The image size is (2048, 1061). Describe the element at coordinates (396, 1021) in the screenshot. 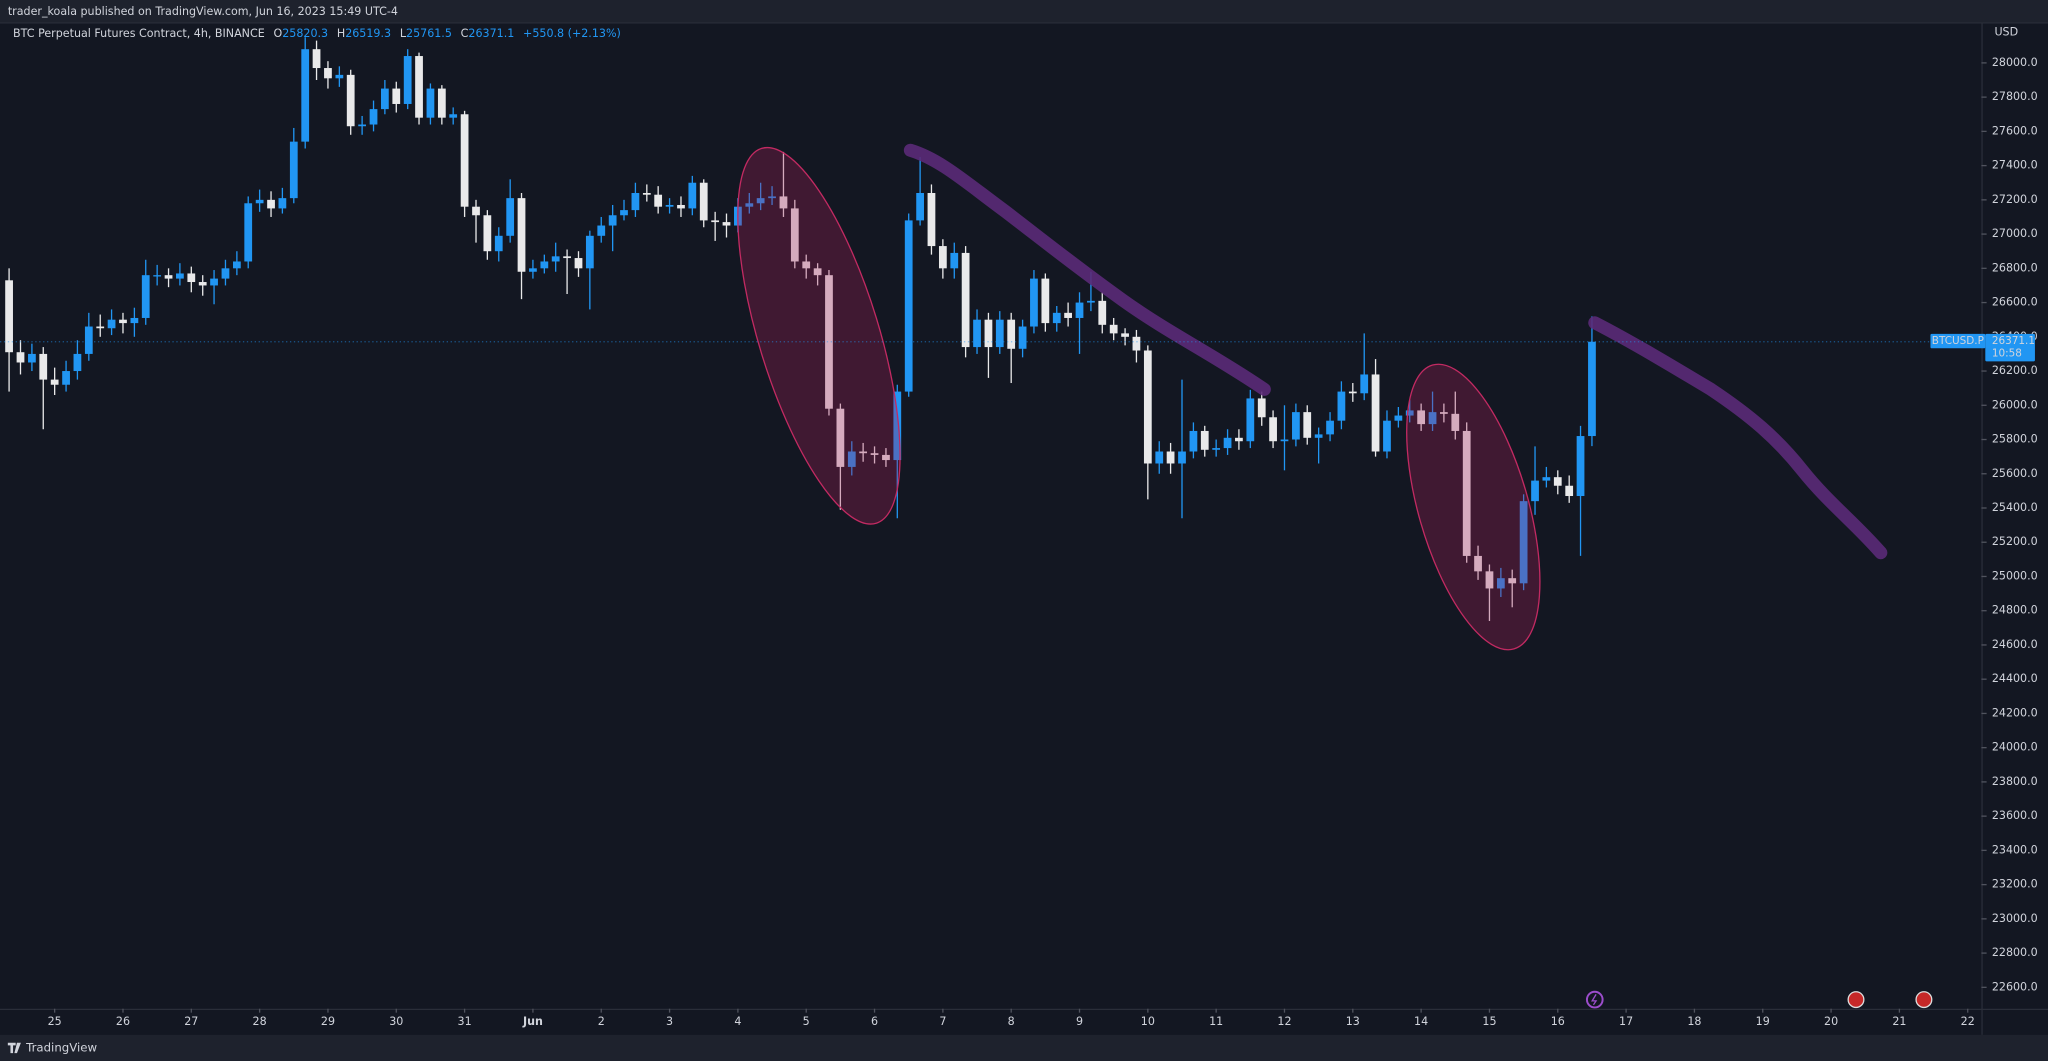

I see `x-tick-label: 30` at that location.